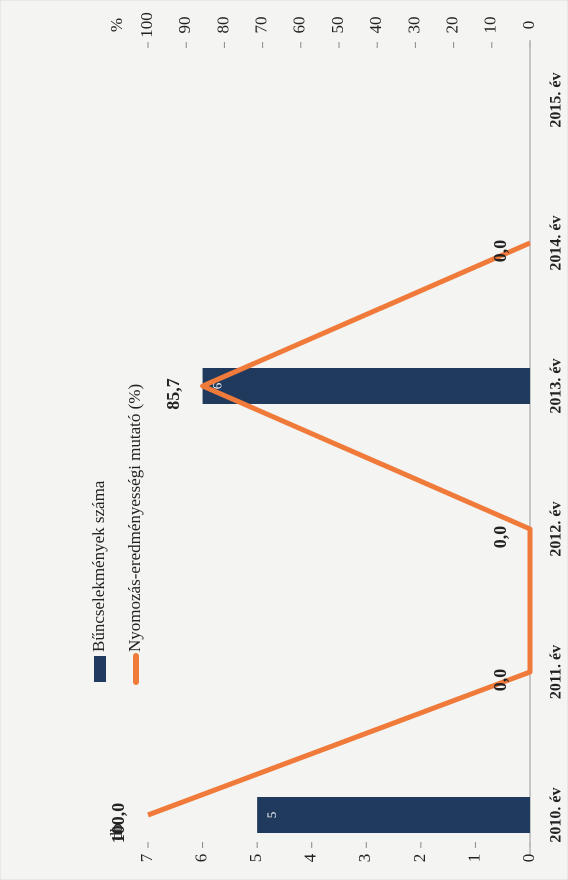 Image resolution: width=568 pixels, height=880 pixels. I want to click on y2-axis-title: %, so click(116, 25).